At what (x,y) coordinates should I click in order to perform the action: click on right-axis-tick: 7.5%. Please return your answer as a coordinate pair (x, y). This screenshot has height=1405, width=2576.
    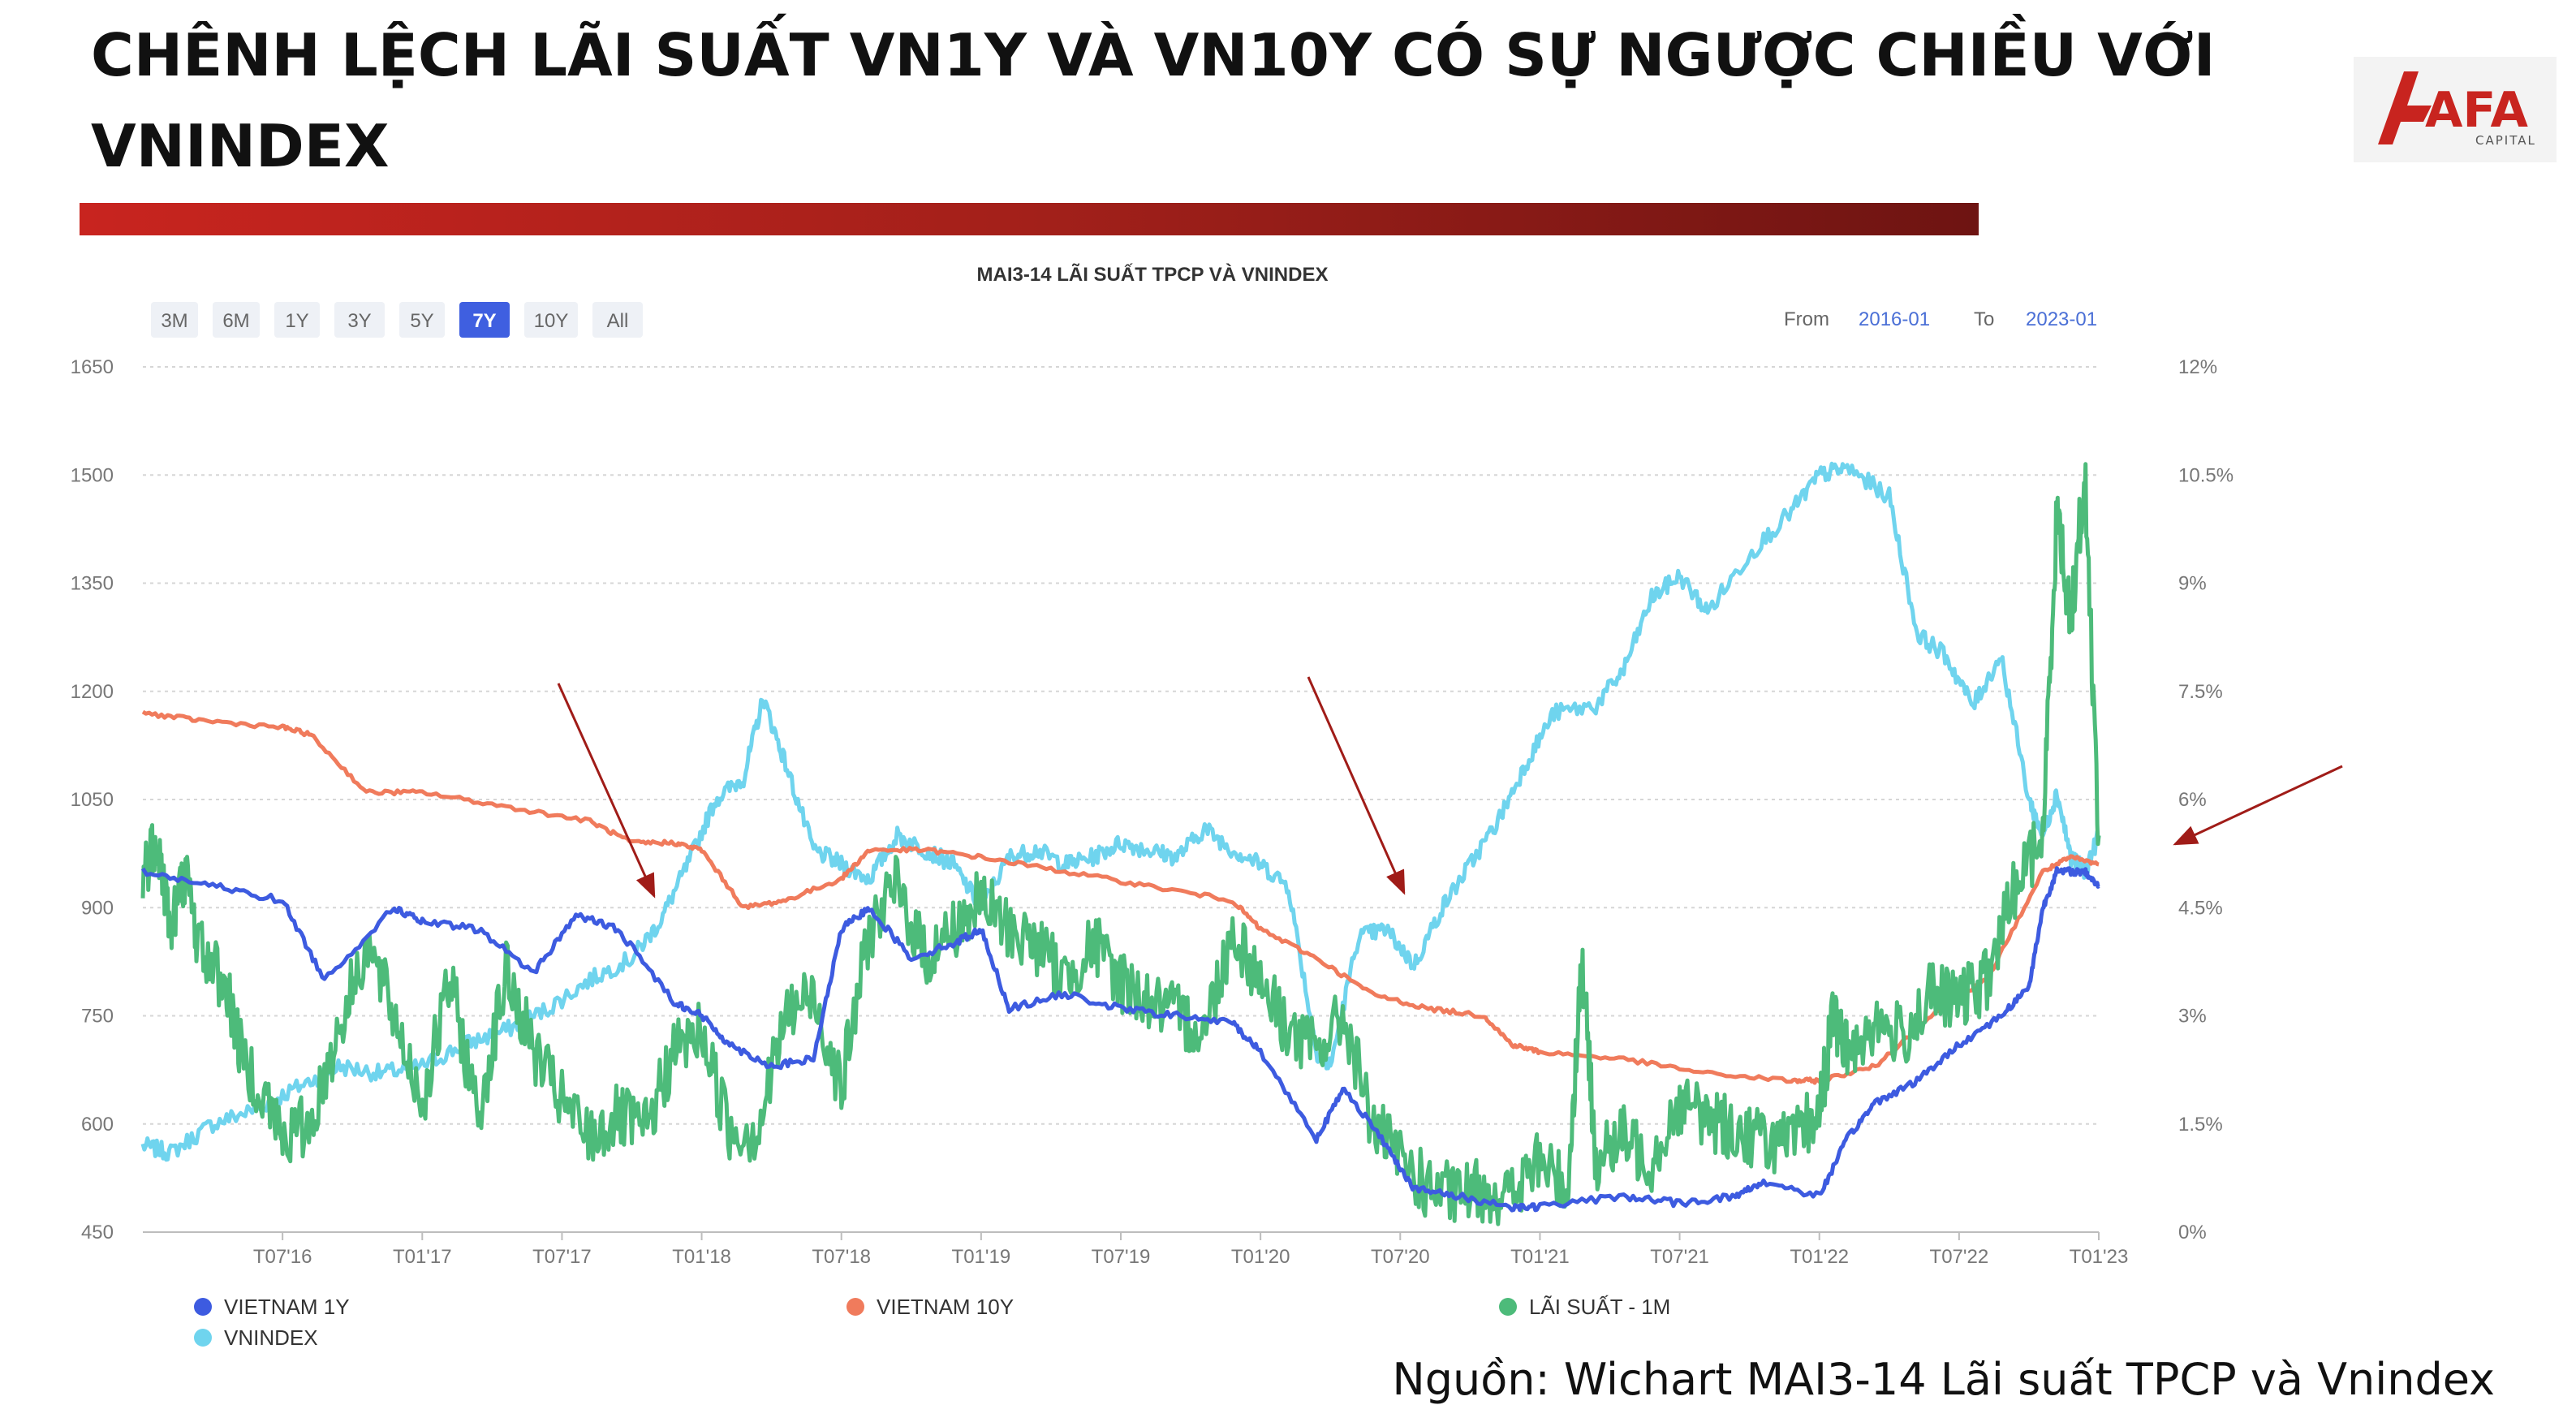
    Looking at the image, I should click on (2201, 692).